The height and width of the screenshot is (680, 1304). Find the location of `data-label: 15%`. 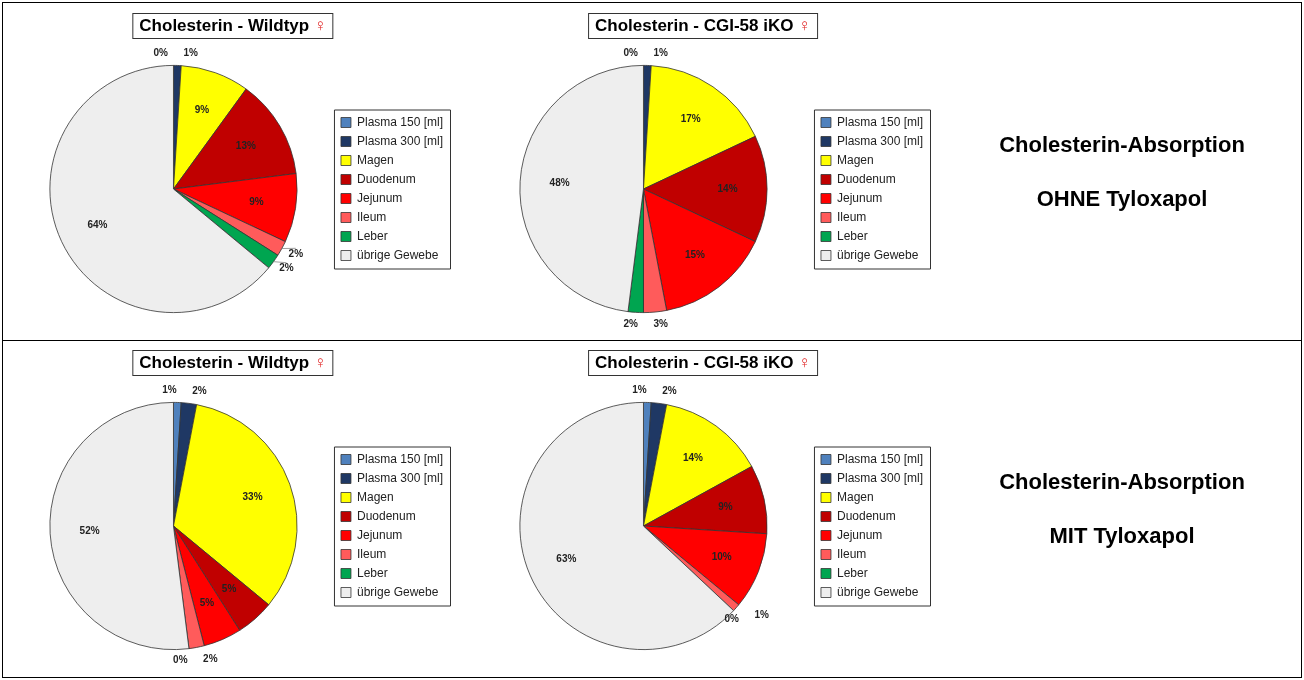

data-label: 15% is located at coordinates (695, 255).